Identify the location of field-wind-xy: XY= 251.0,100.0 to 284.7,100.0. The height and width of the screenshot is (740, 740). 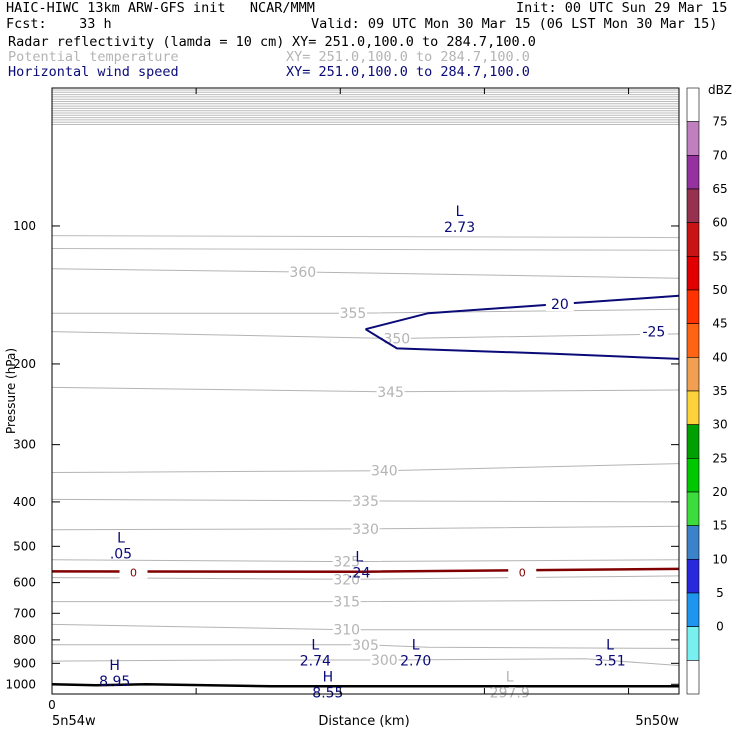
(408, 72).